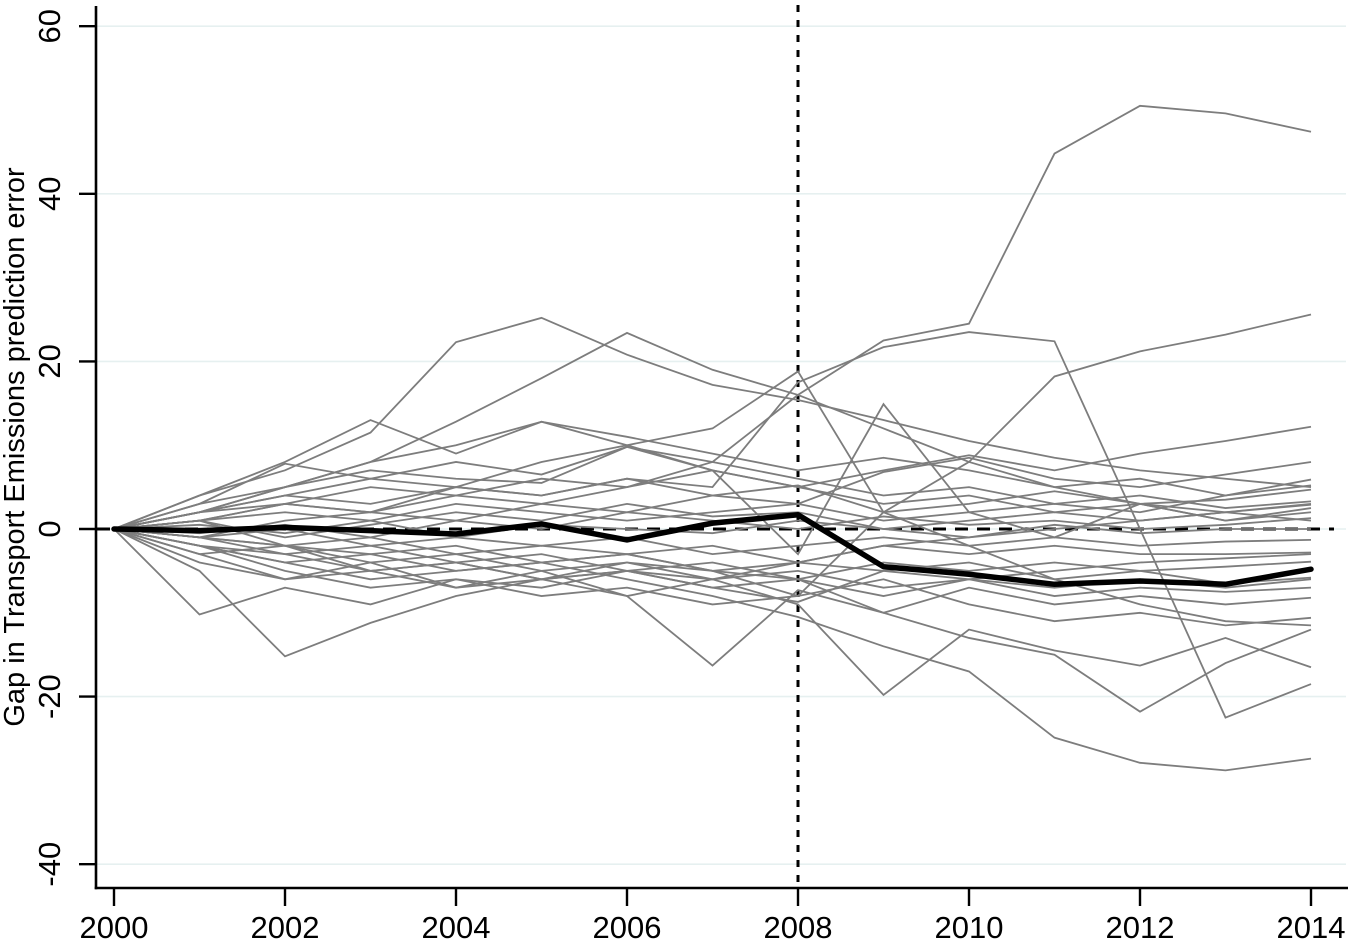 Image resolution: width=1352 pixels, height=944 pixels. I want to click on placebo-15-line, so click(712, 504).